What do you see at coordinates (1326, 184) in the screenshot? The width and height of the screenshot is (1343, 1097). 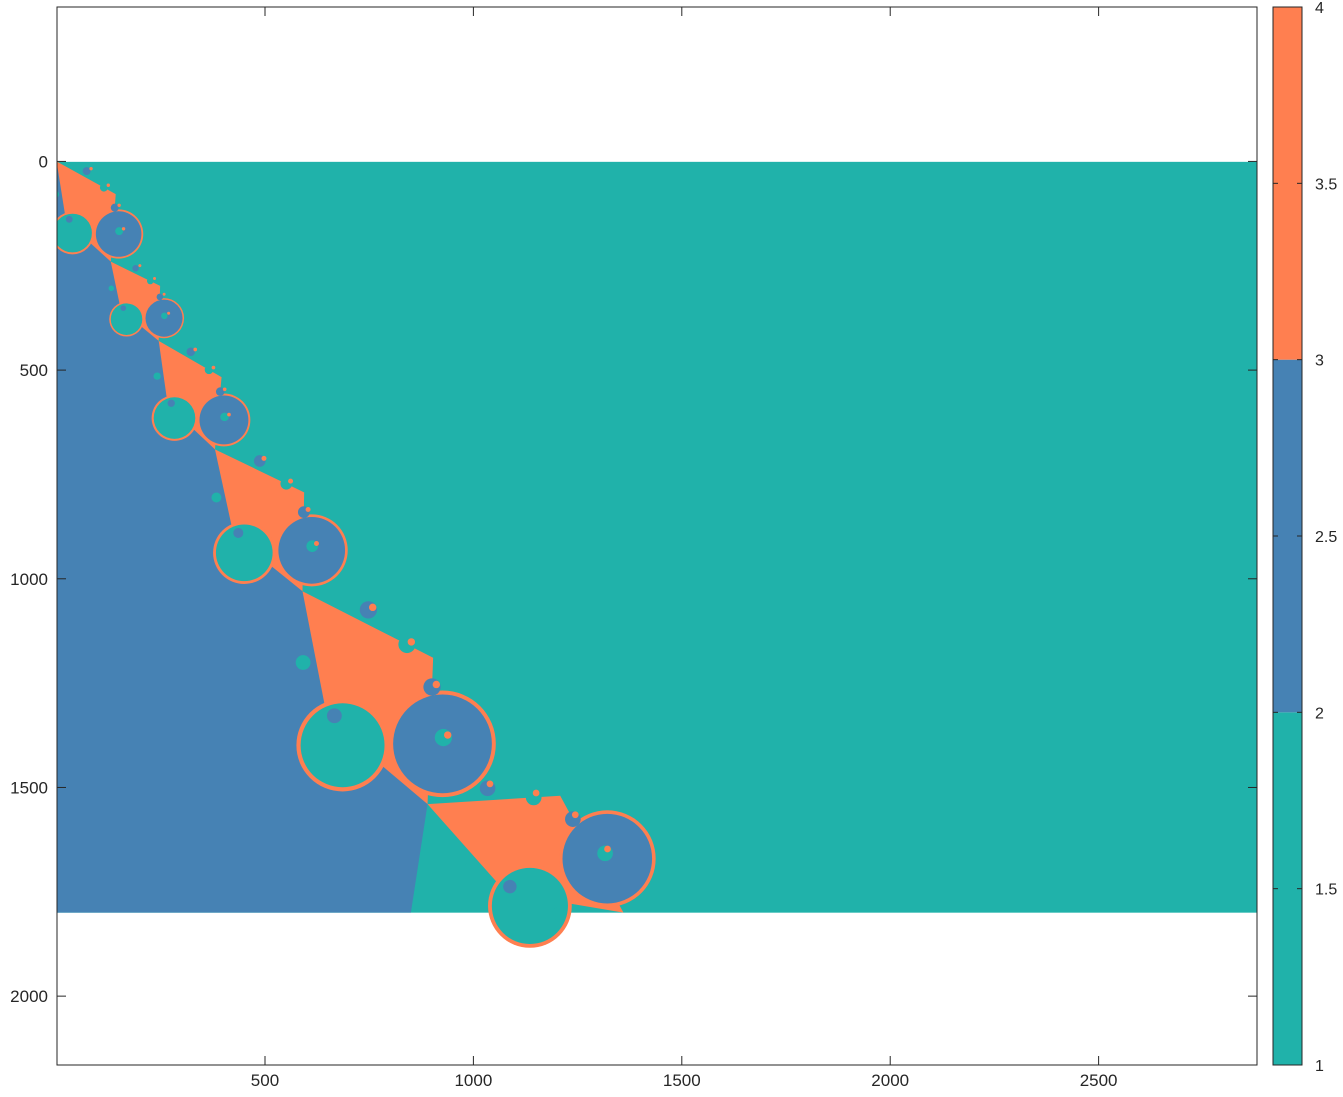 I see `colorbar-tick-label: 3.5` at bounding box center [1326, 184].